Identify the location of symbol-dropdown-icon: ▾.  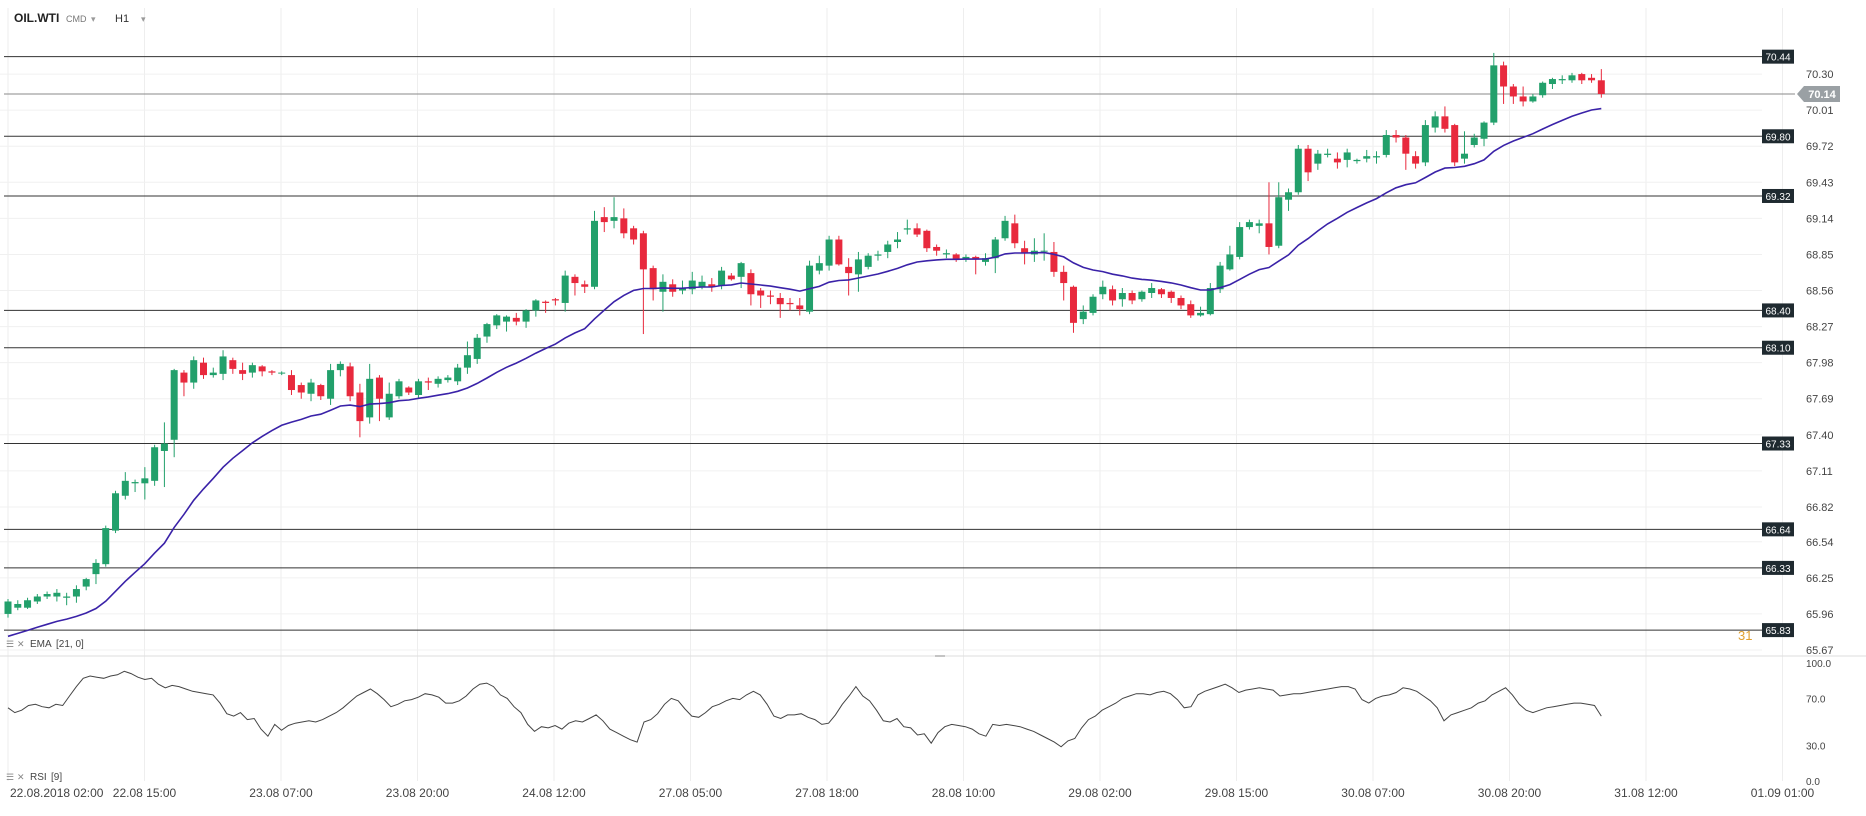
(93, 19).